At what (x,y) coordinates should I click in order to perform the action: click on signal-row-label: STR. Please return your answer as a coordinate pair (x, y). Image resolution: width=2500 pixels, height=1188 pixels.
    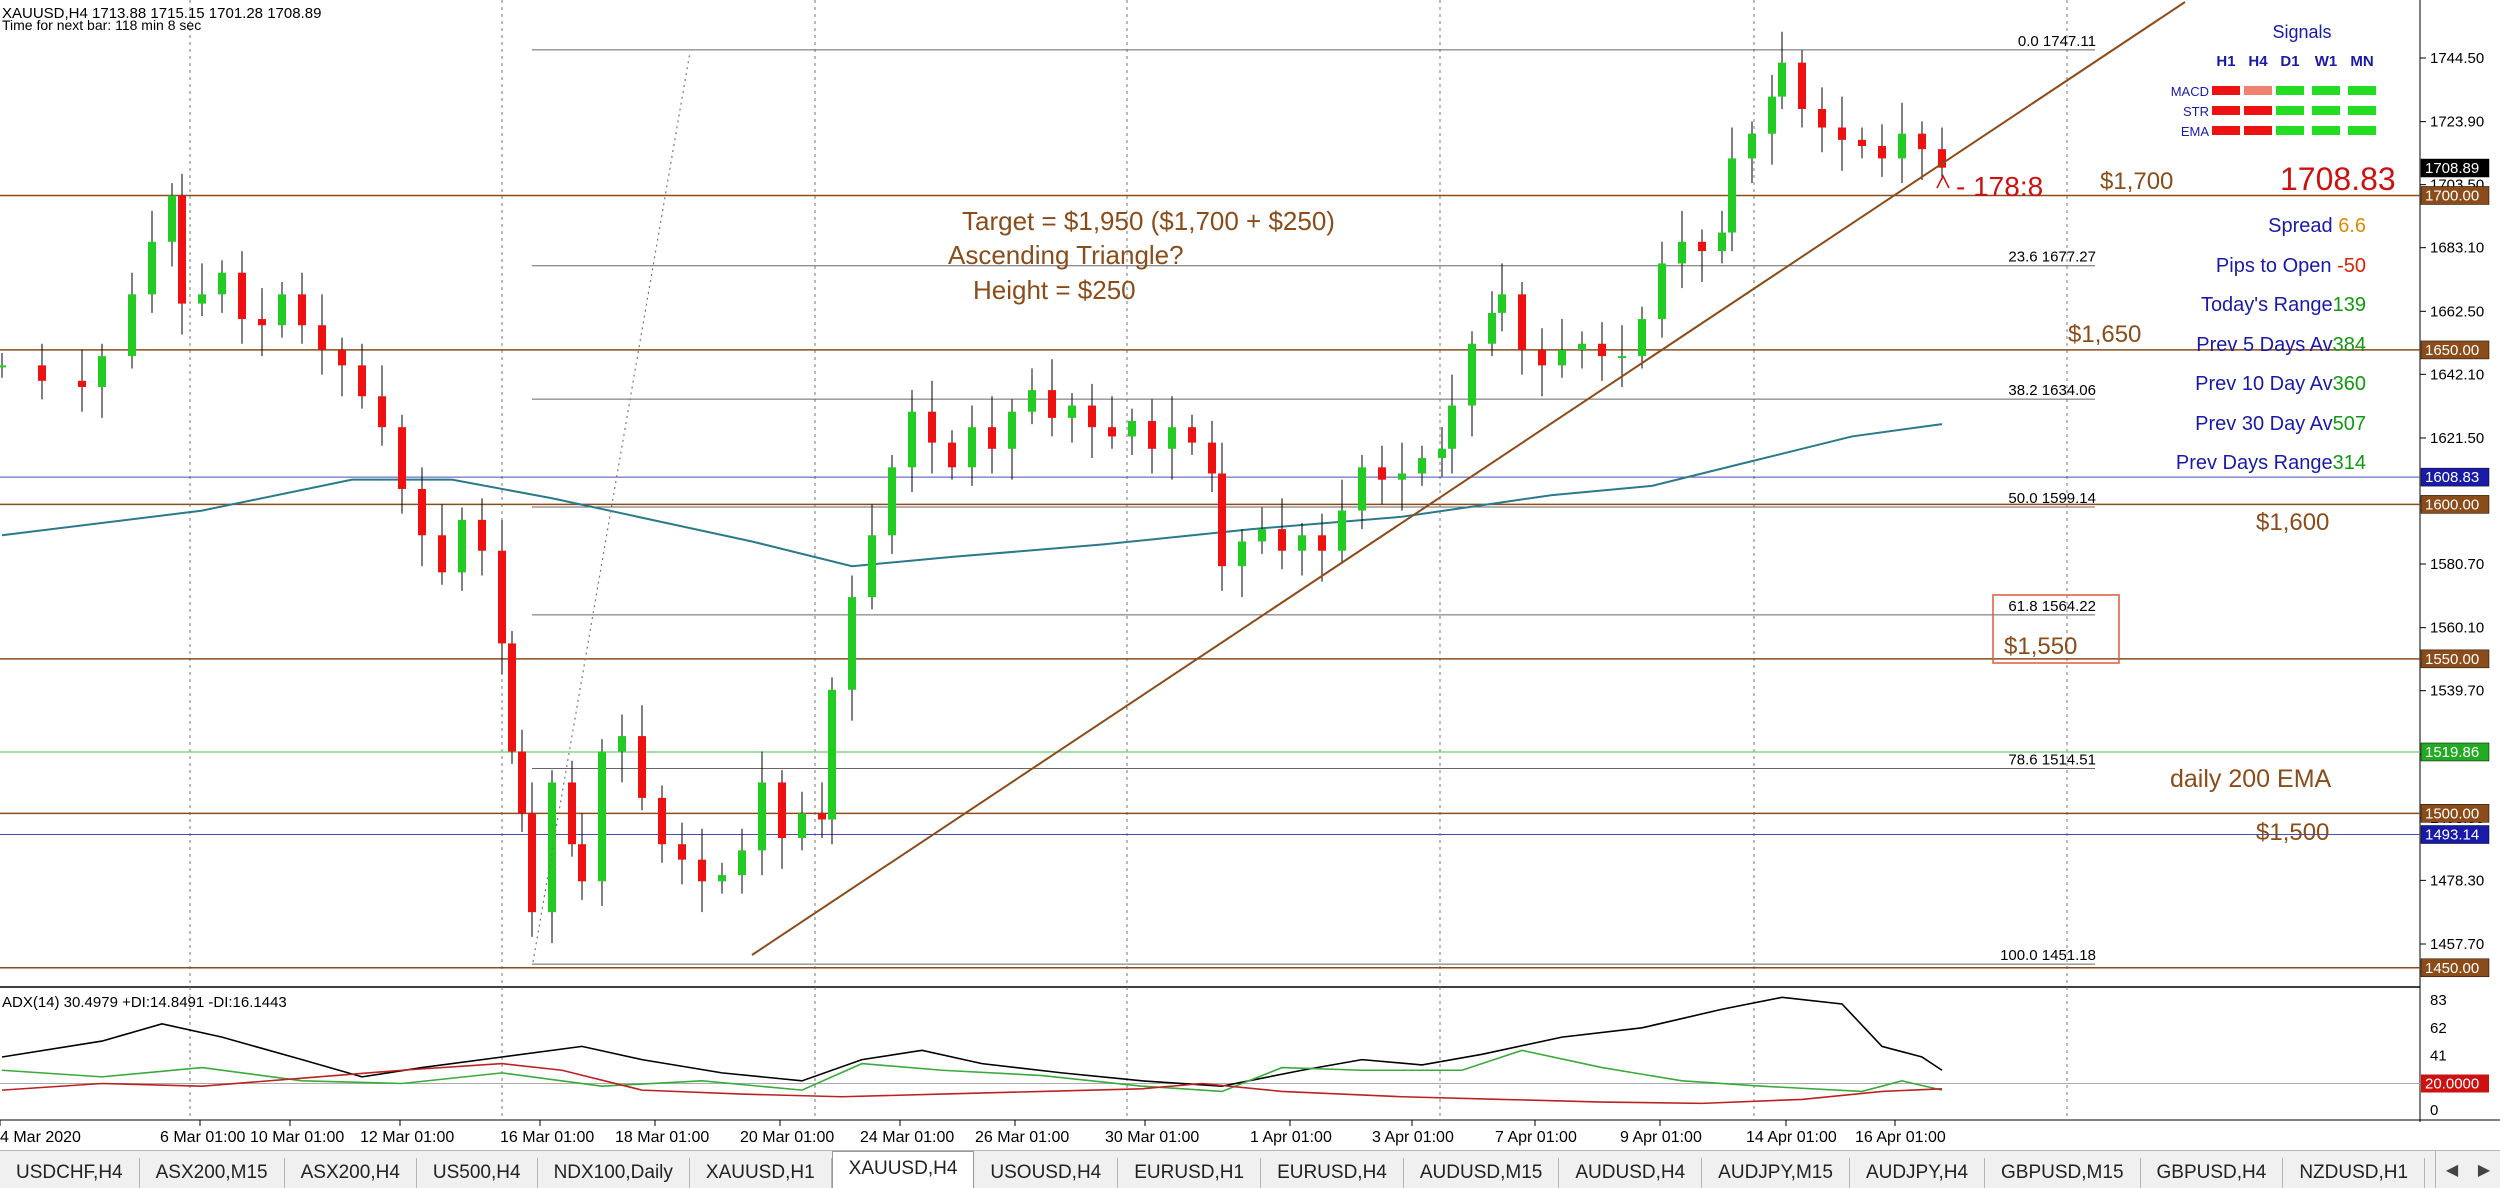
    Looking at the image, I should click on (2196, 111).